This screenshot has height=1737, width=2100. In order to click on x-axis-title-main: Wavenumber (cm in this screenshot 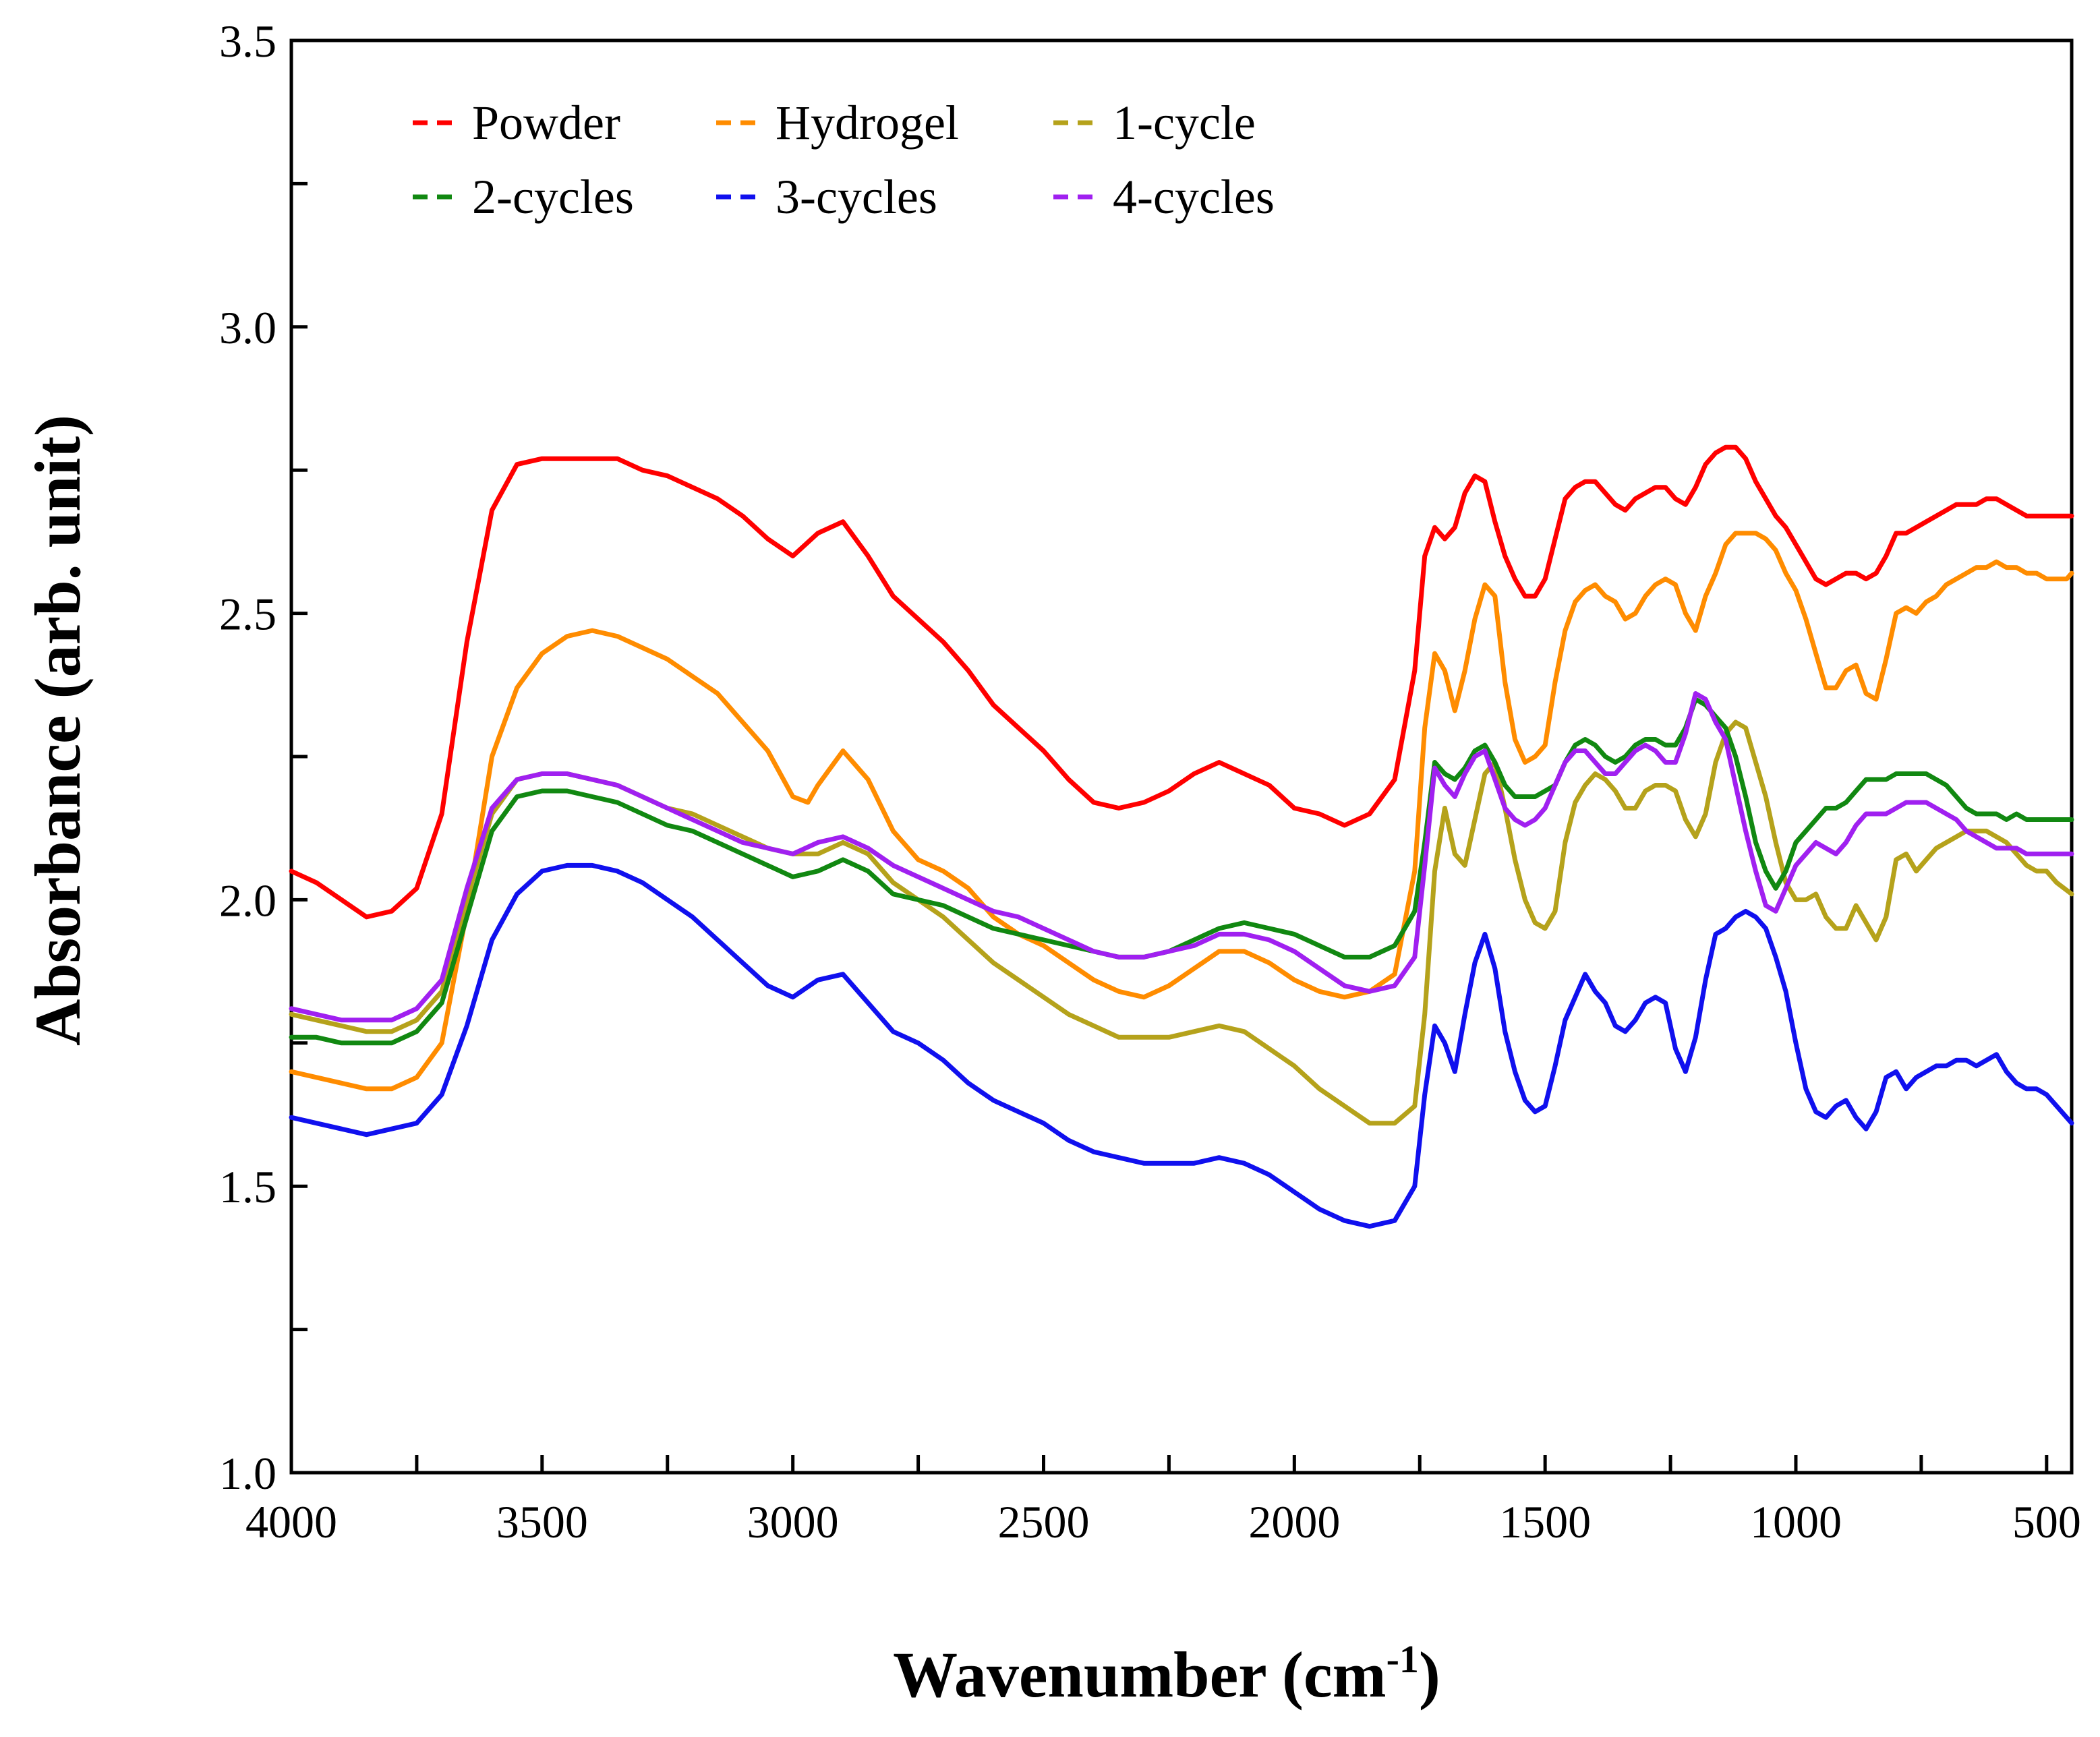, I will do `click(1139, 1675)`.